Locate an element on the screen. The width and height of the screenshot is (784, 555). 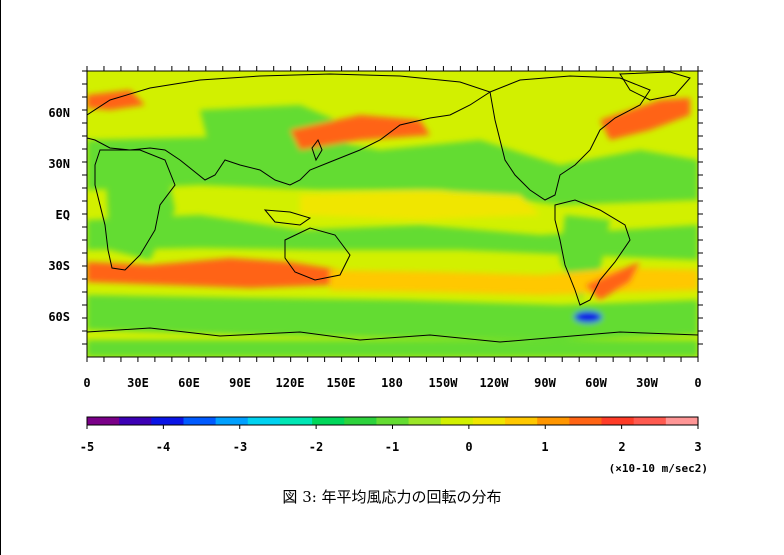
field-green-asia is located at coordinates (280, 135).